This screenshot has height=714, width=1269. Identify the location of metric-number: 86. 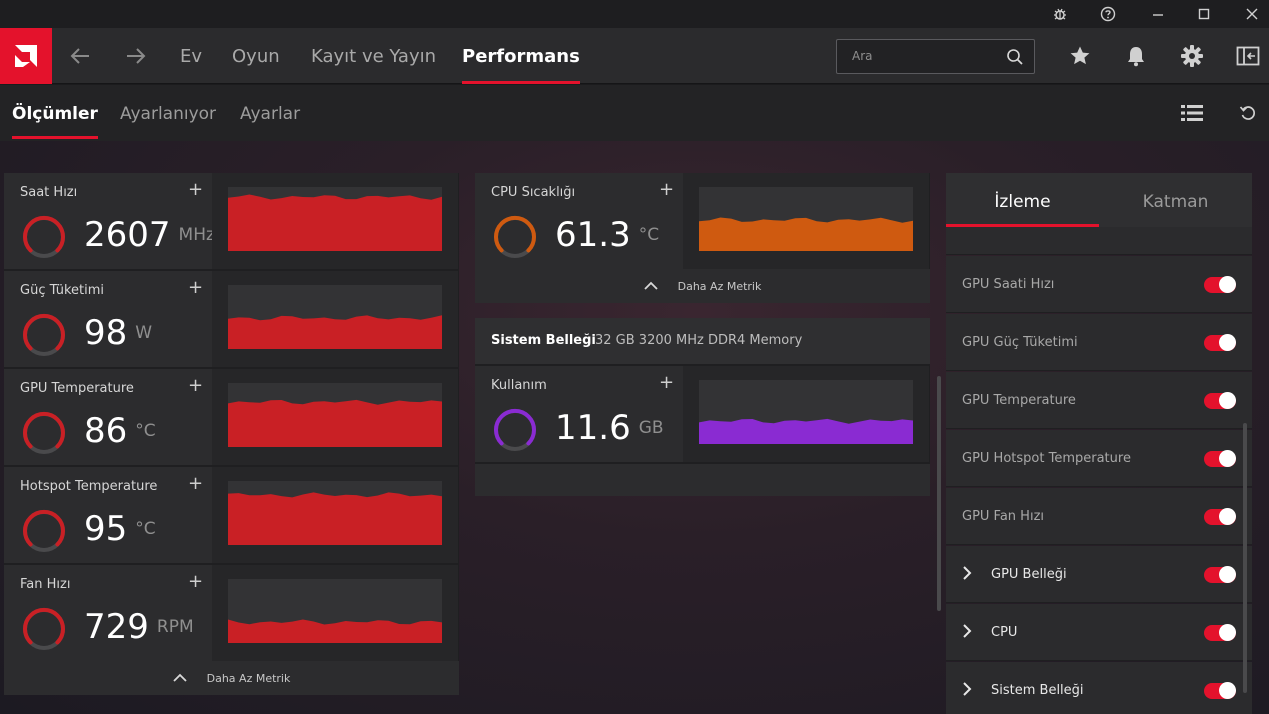
(106, 431).